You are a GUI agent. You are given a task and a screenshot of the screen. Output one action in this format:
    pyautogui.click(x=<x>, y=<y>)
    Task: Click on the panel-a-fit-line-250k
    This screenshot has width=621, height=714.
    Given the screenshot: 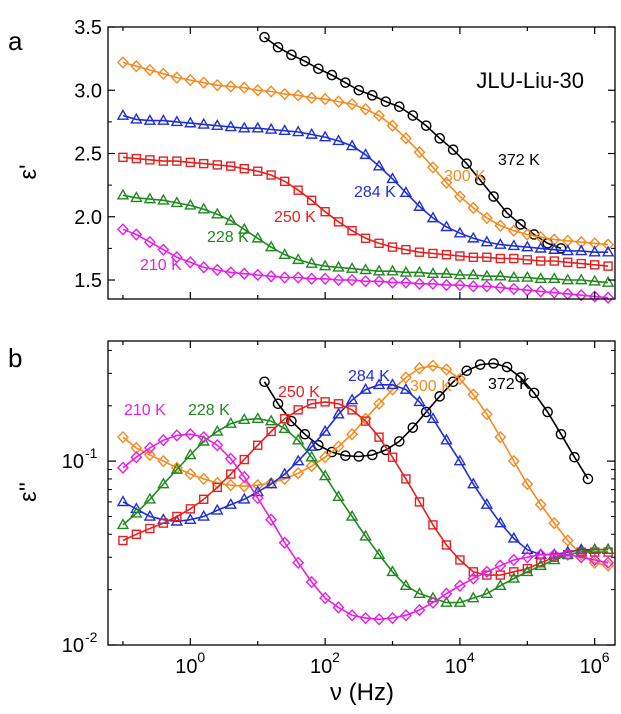 What is the action you would take?
    pyautogui.click(x=365, y=211)
    